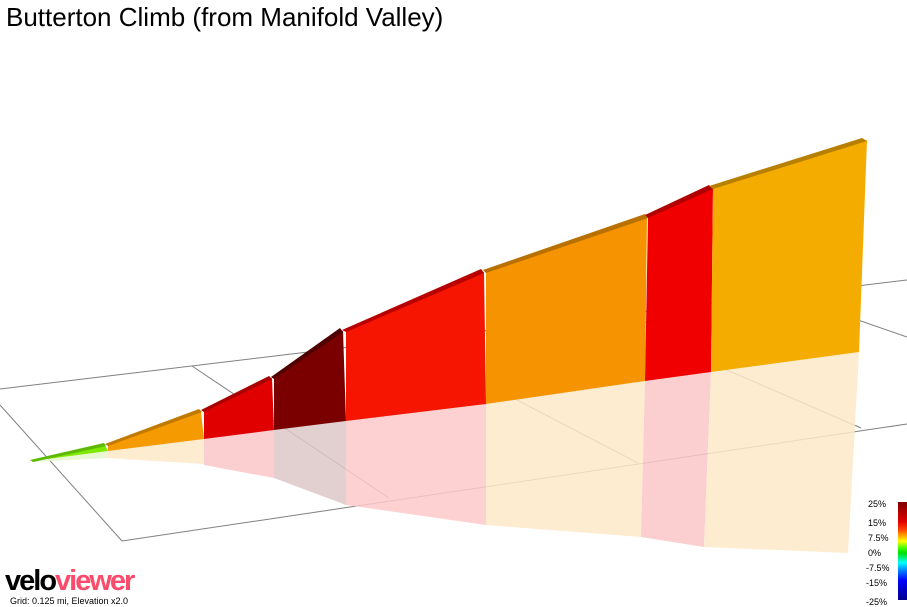 The image size is (907, 607). I want to click on legend-label-neg-15: -15%, so click(877, 583).